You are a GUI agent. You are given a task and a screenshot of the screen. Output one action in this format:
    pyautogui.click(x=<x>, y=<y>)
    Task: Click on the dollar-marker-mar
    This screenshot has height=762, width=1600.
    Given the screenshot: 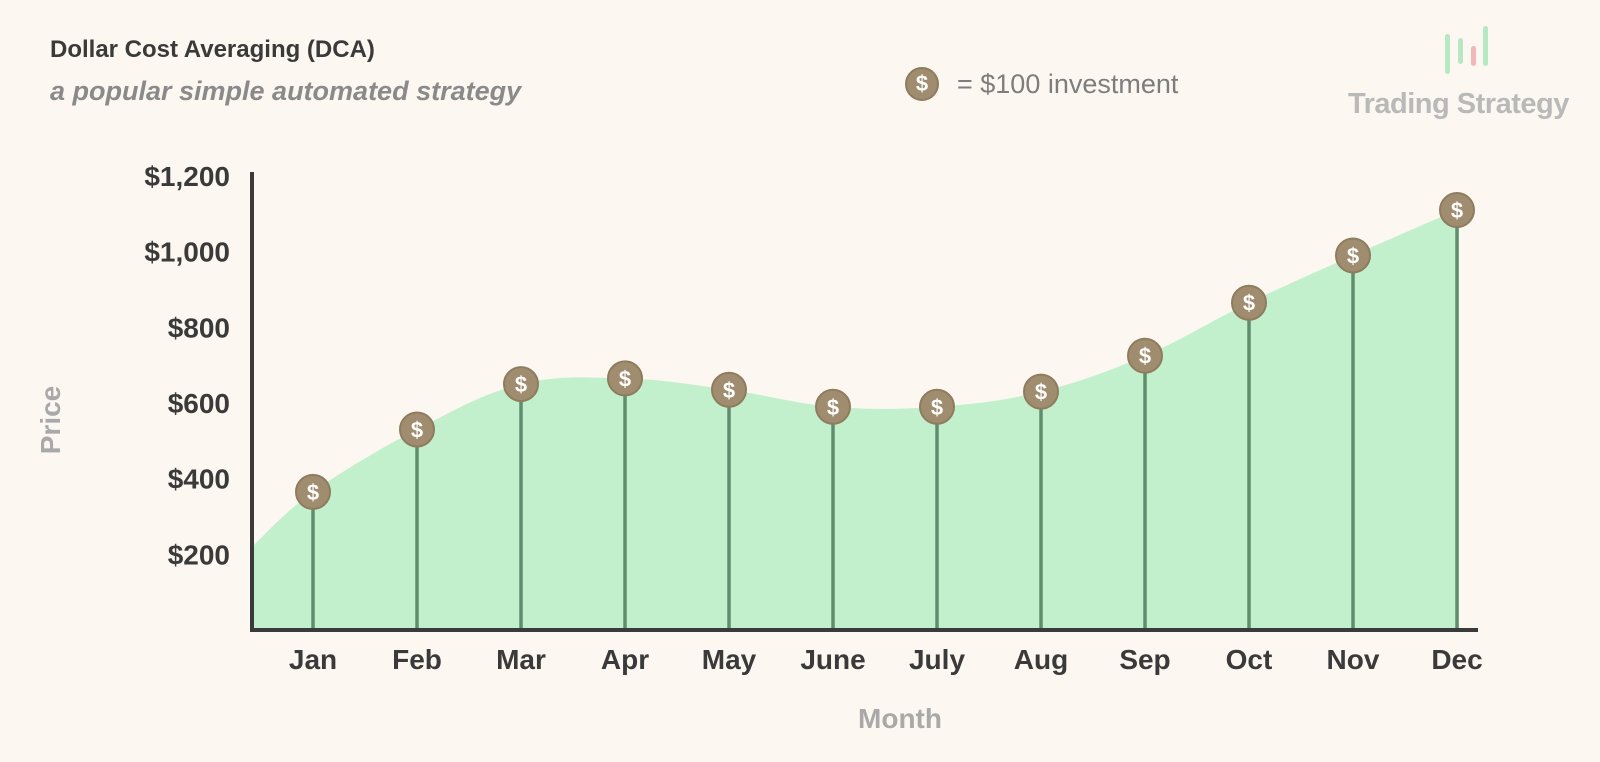 What is the action you would take?
    pyautogui.click(x=521, y=384)
    